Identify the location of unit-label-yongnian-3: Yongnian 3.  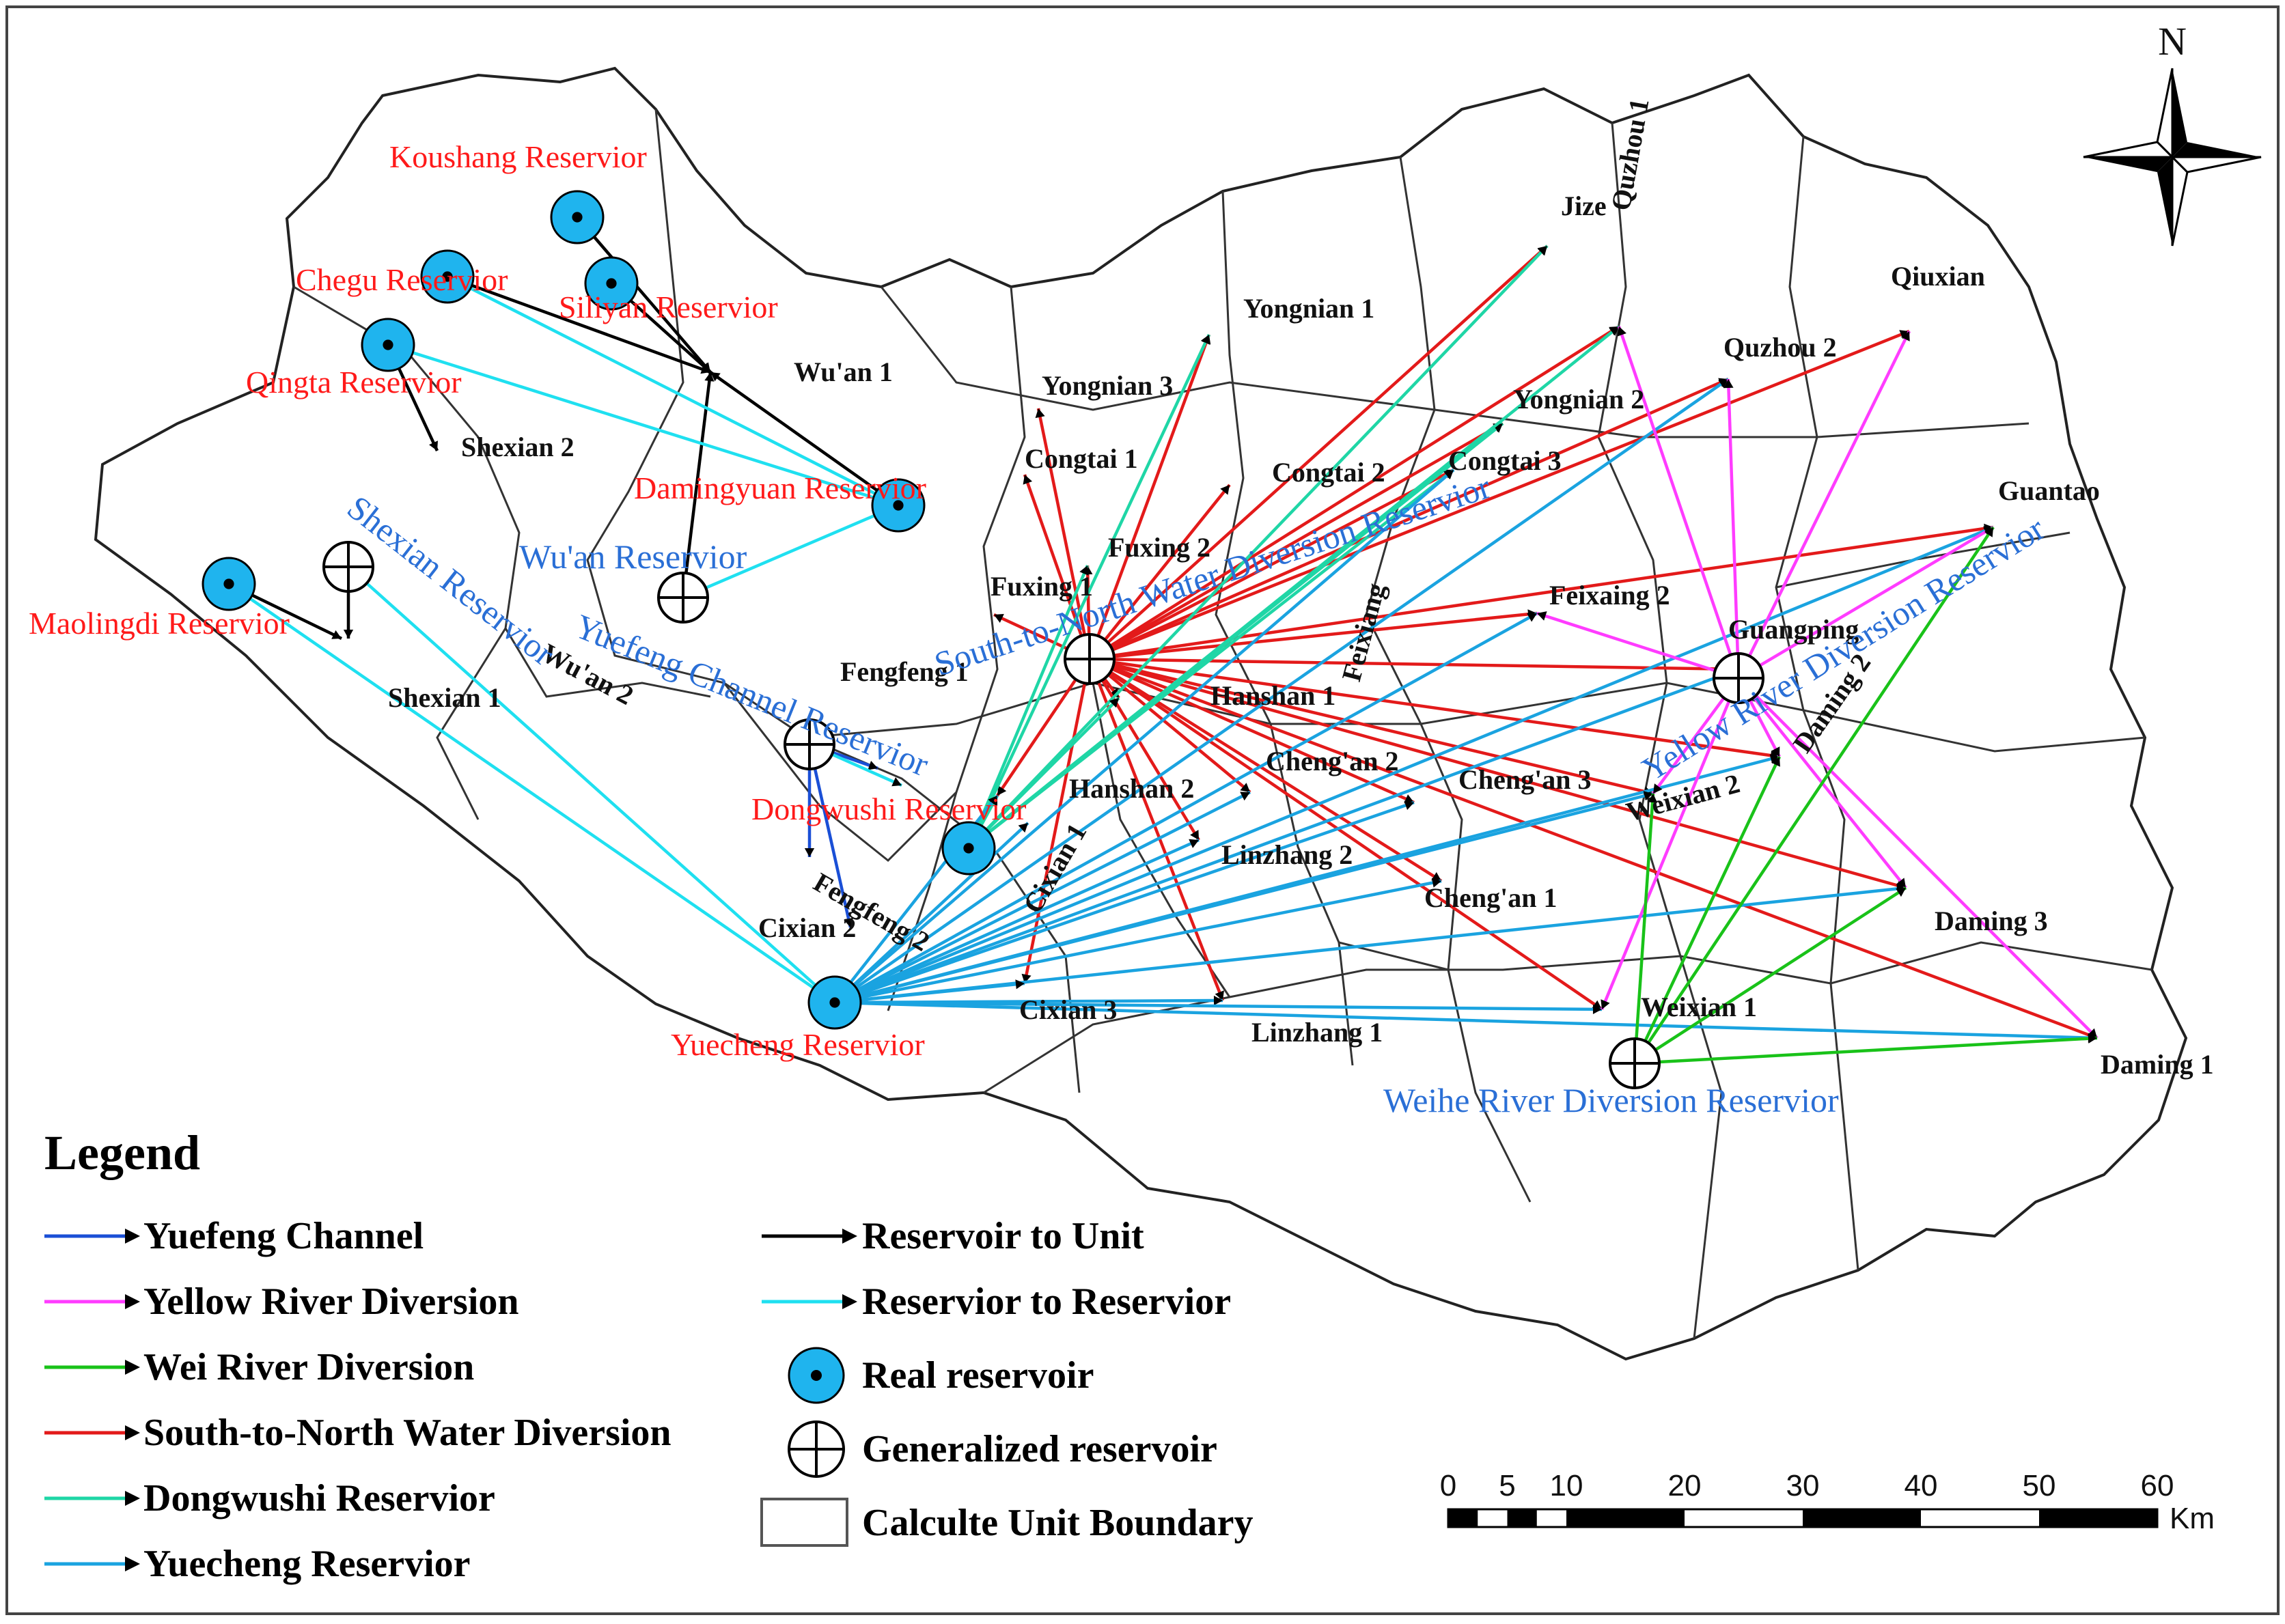
(1107, 385).